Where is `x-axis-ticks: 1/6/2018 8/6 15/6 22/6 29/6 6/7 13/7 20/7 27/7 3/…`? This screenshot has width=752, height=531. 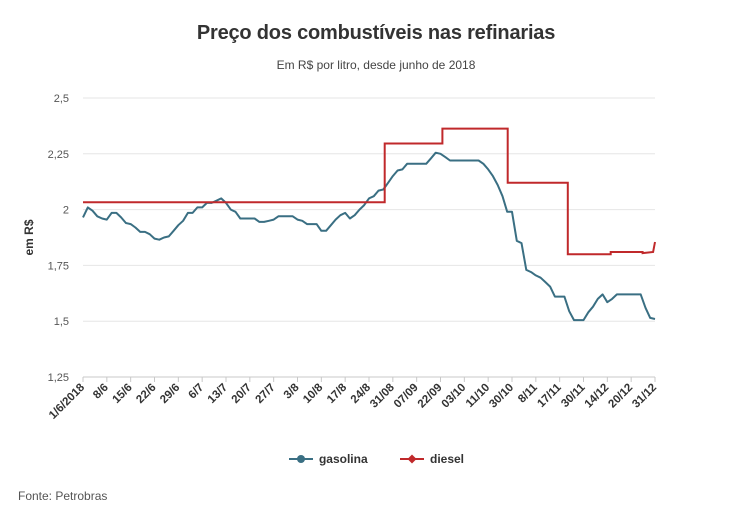
x-axis-ticks: 1/6/2018 8/6 15/6 22/6 29/6 6/7 13/7 20/7 27/7 3/… is located at coordinates (353, 399).